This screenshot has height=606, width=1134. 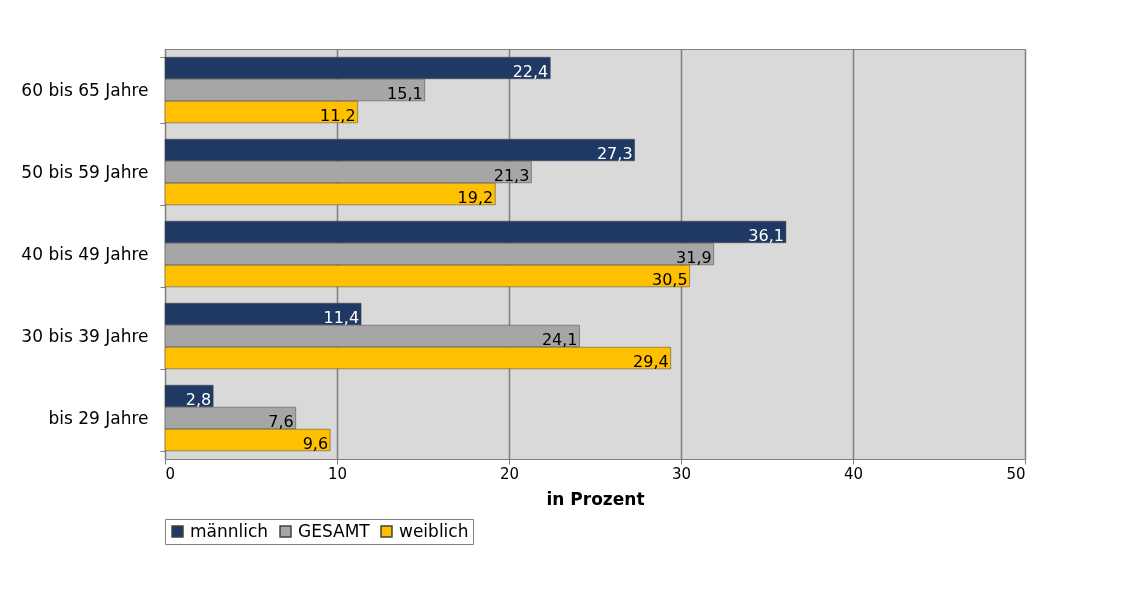 What do you see at coordinates (85, 335) in the screenshot?
I see `y-tick-label: 30 bis 39 Jahre` at bounding box center [85, 335].